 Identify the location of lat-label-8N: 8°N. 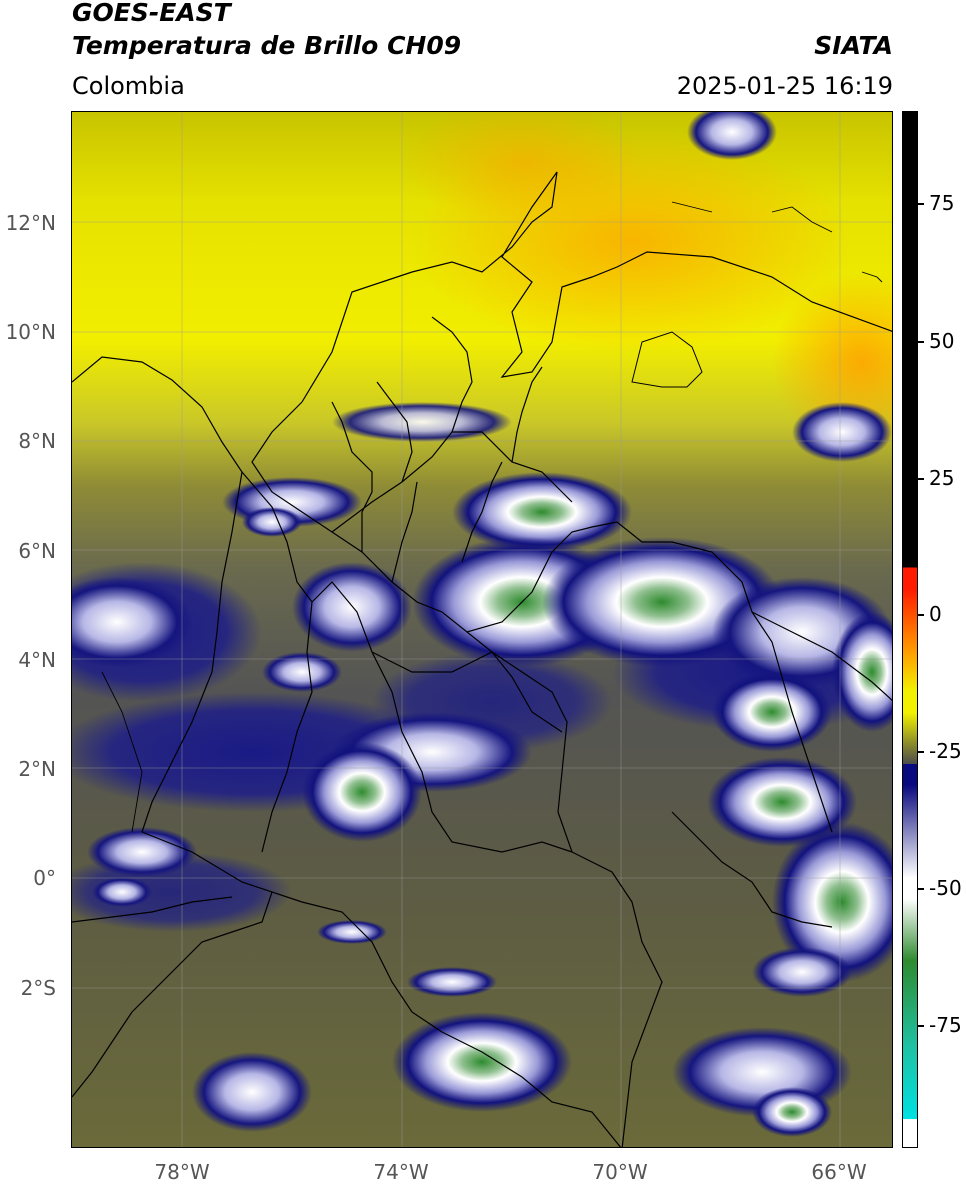
(37, 441).